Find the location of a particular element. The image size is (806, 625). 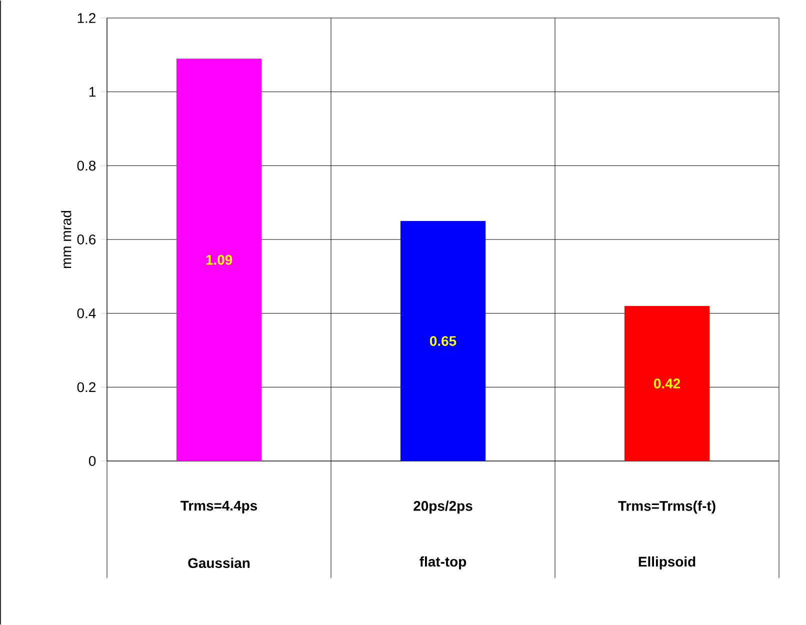

x-tick-label: Ellipsoid is located at coordinates (667, 563).